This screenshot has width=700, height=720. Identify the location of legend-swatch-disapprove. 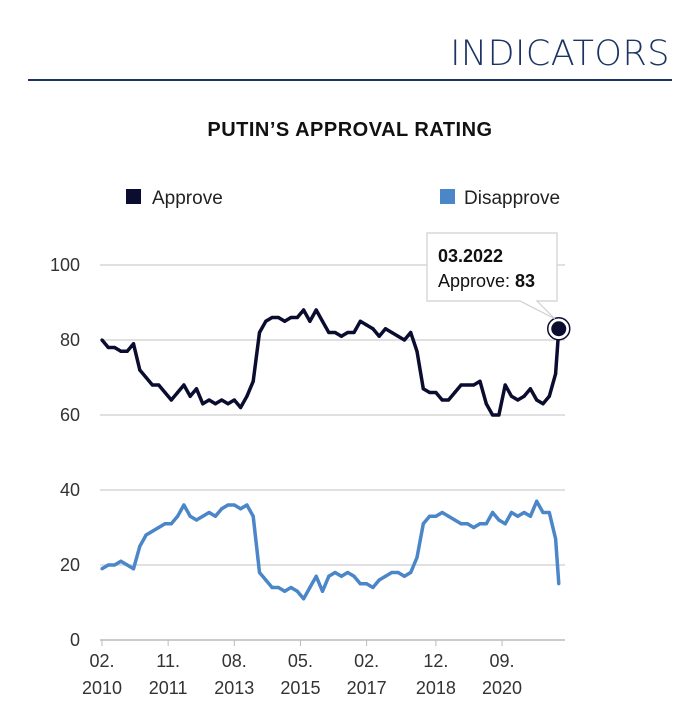
(447, 196).